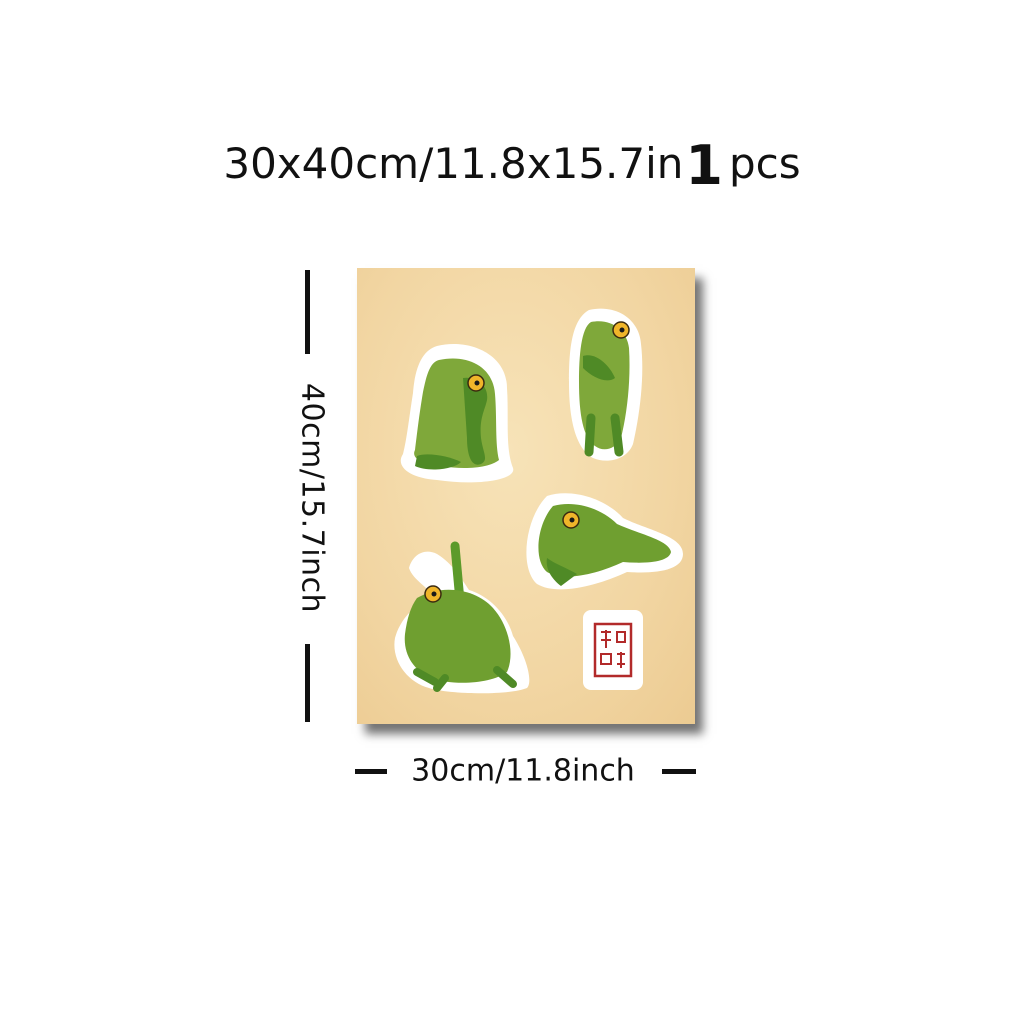 This screenshot has height=1024, width=1024. I want to click on width-dimension-bar-right, so click(679, 771).